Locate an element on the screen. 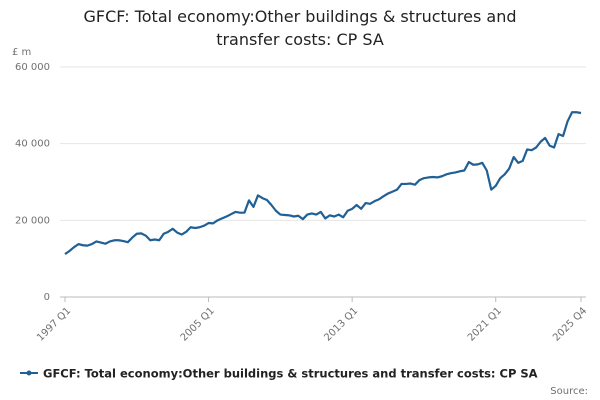  x-tick-label: 2013 Q1 is located at coordinates (341, 324).